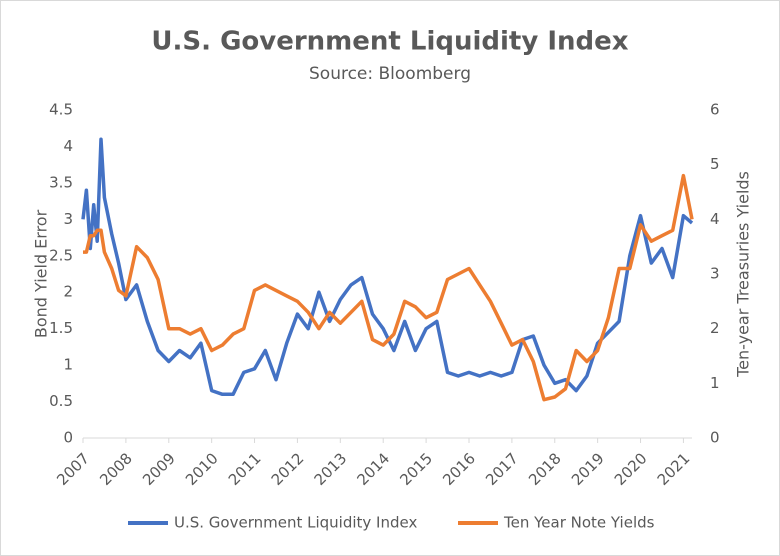  I want to click on legend-label: Ten Year Note Yields, so click(579, 523).